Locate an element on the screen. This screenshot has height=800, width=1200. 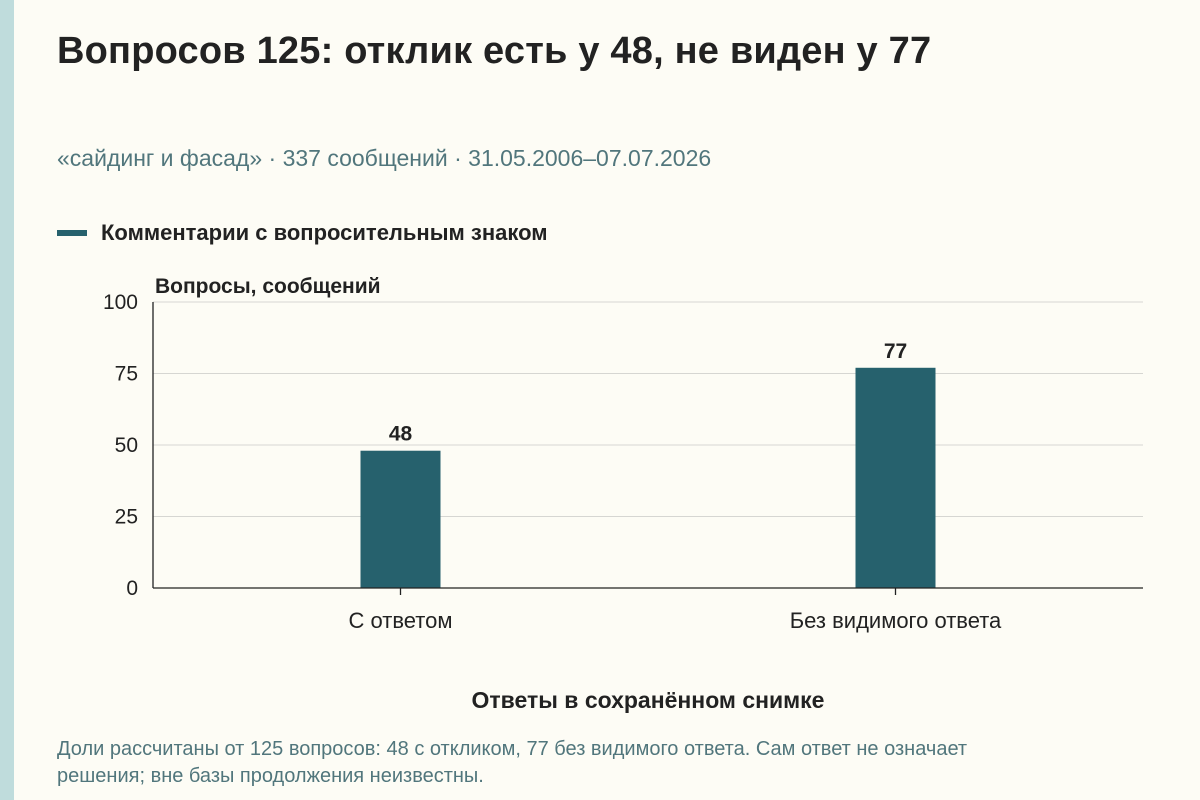
legend-swatch is located at coordinates (72, 233).